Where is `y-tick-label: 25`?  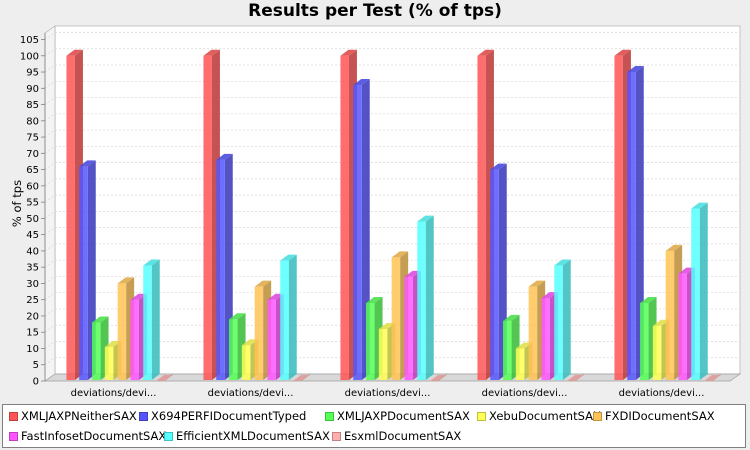 y-tick-label: 25 is located at coordinates (32, 300).